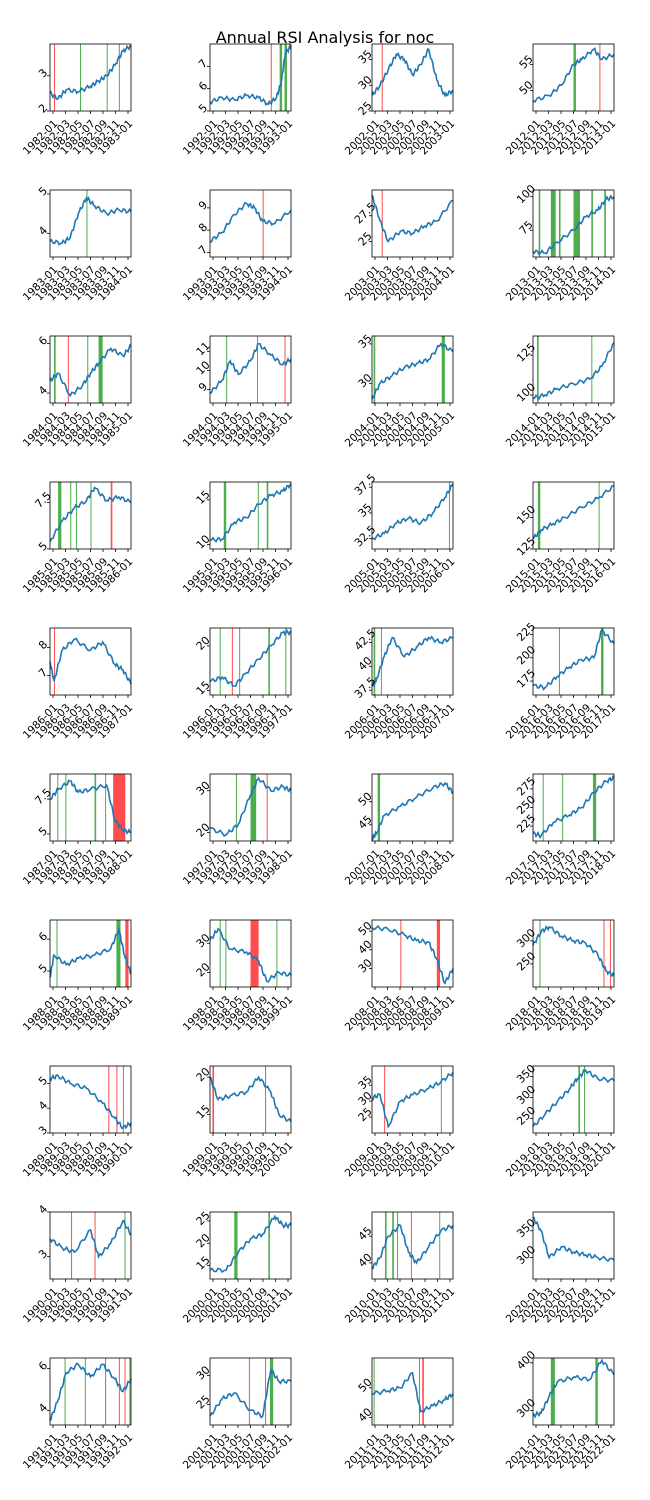  Describe the element at coordinates (203, 228) in the screenshot. I see `y-tick-label: 8` at that location.